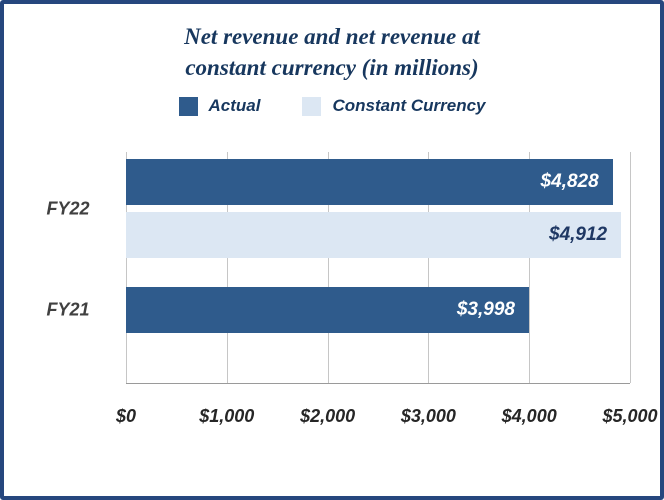 This screenshot has height=500, width=664. I want to click on legend-item-constant-currency: Constant Currency, so click(394, 106).